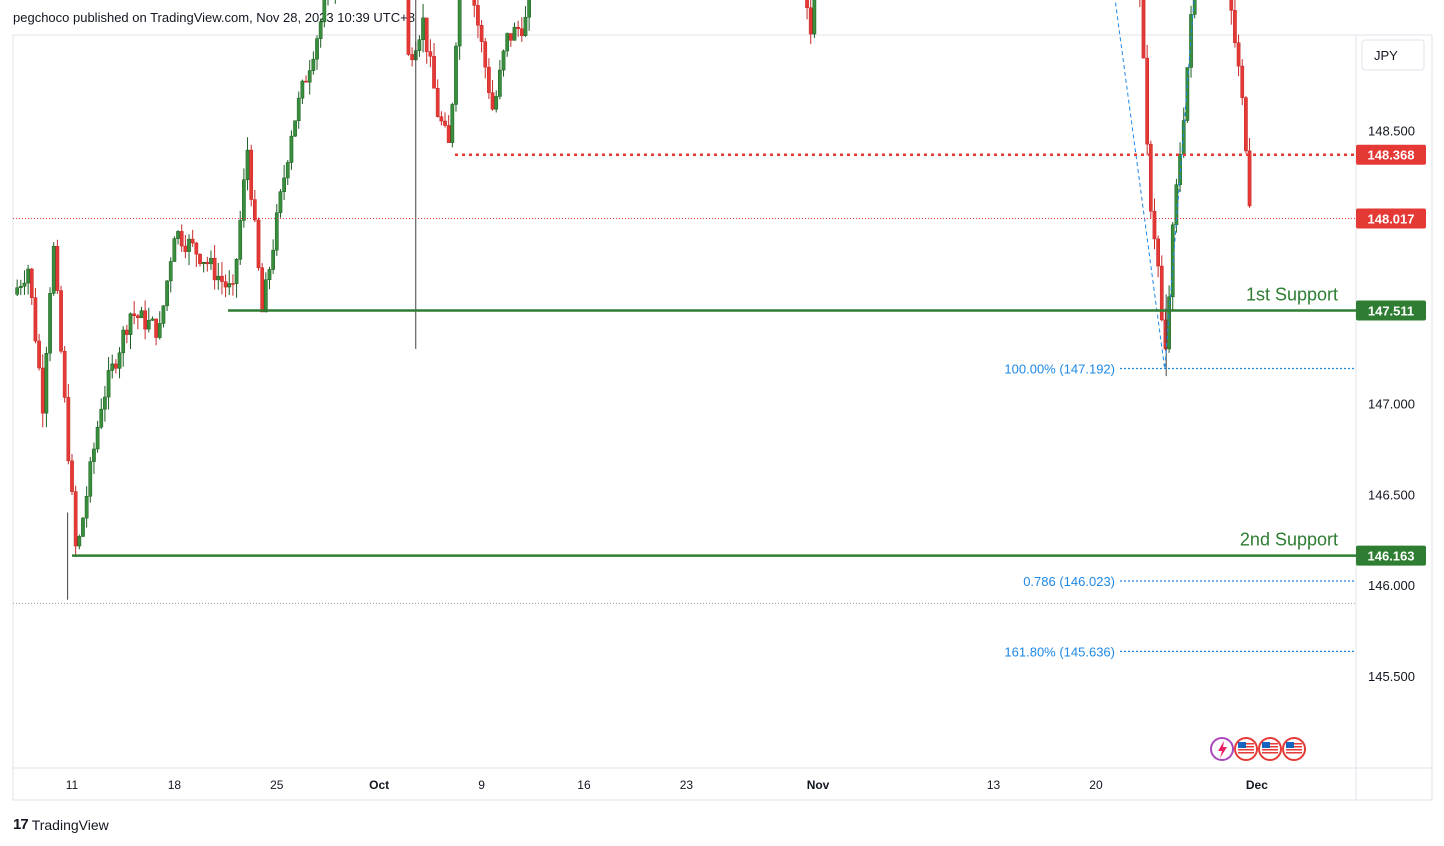 The image size is (1444, 846). What do you see at coordinates (61, 824) in the screenshot?
I see `tradingview-footer: 17 TradingView` at bounding box center [61, 824].